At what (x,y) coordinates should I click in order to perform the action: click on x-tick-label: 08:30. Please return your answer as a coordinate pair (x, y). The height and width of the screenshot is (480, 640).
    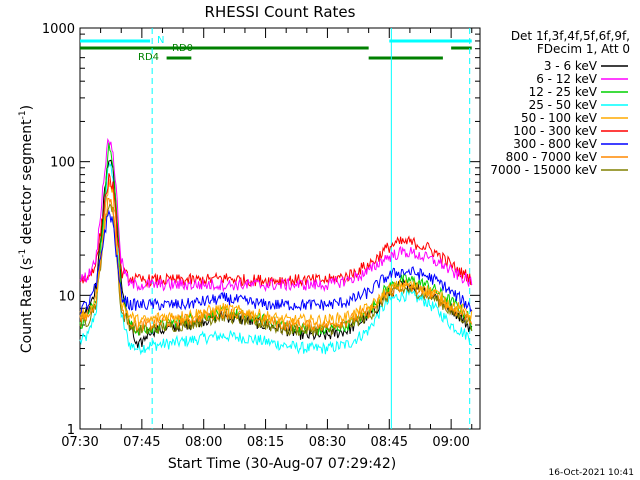
    Looking at the image, I should click on (327, 442).